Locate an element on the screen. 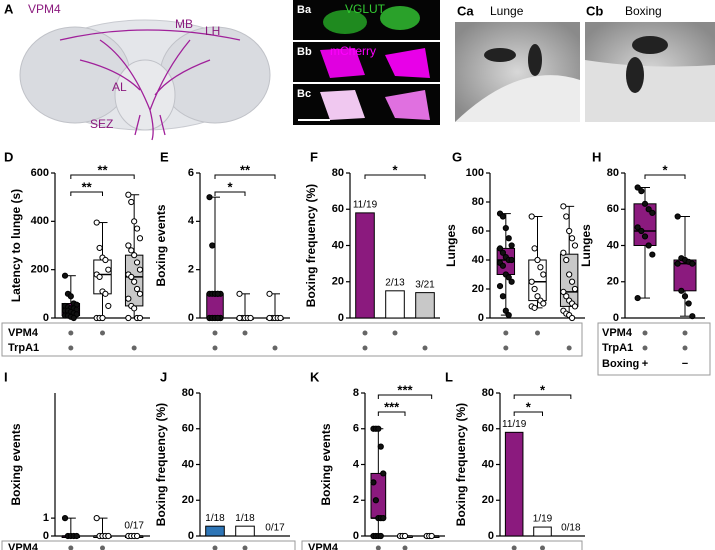  value-label: 0/18 is located at coordinates (571, 528).